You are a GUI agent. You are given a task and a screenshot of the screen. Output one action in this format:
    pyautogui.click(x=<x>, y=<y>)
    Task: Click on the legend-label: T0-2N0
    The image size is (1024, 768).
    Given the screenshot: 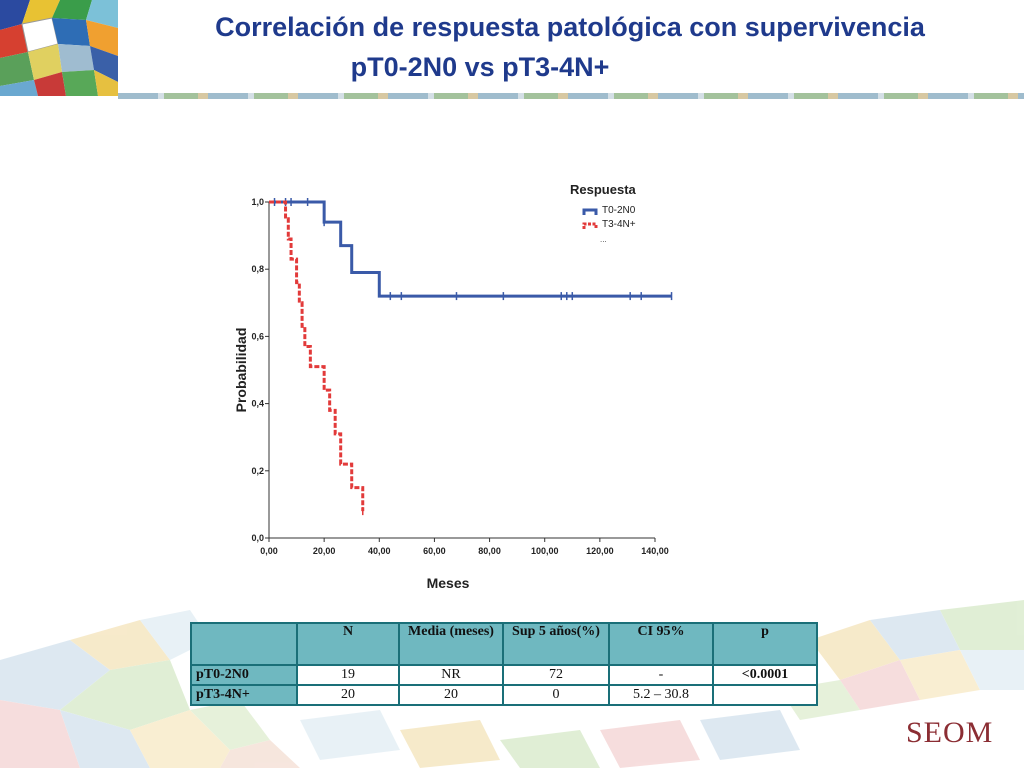 What is the action you would take?
    pyautogui.click(x=619, y=210)
    